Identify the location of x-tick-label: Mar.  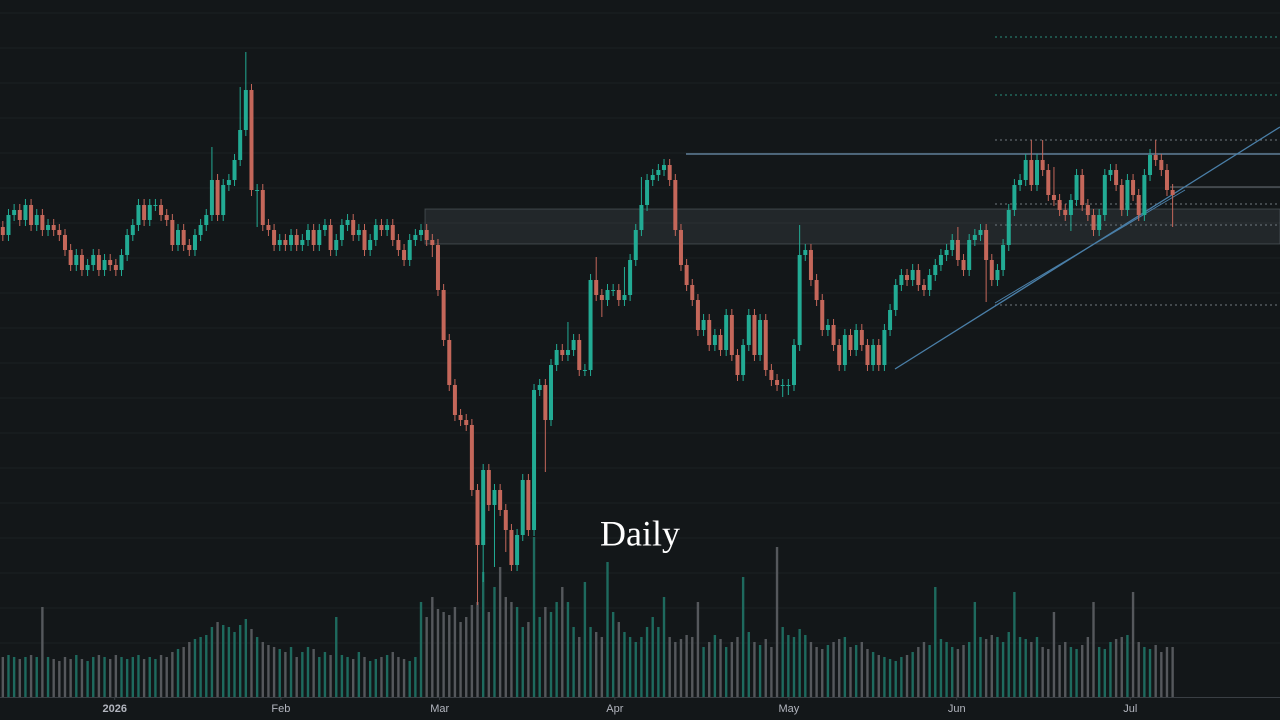
(439, 709).